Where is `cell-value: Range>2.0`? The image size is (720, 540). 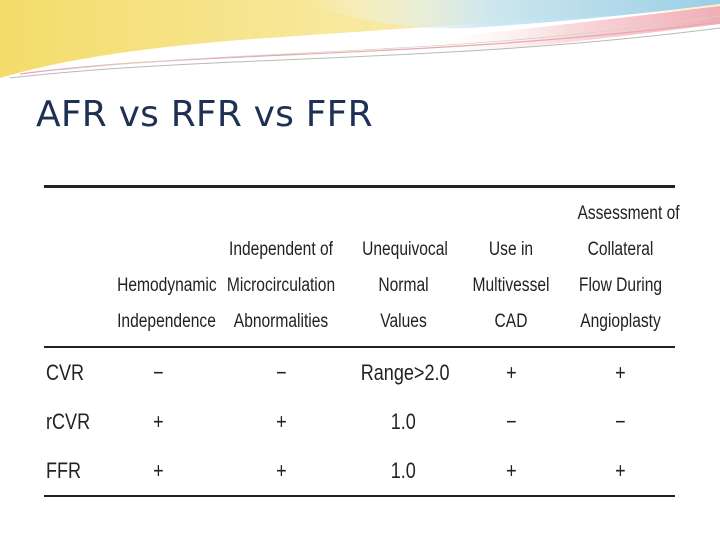
cell-value: Range>2.0 is located at coordinates (405, 372).